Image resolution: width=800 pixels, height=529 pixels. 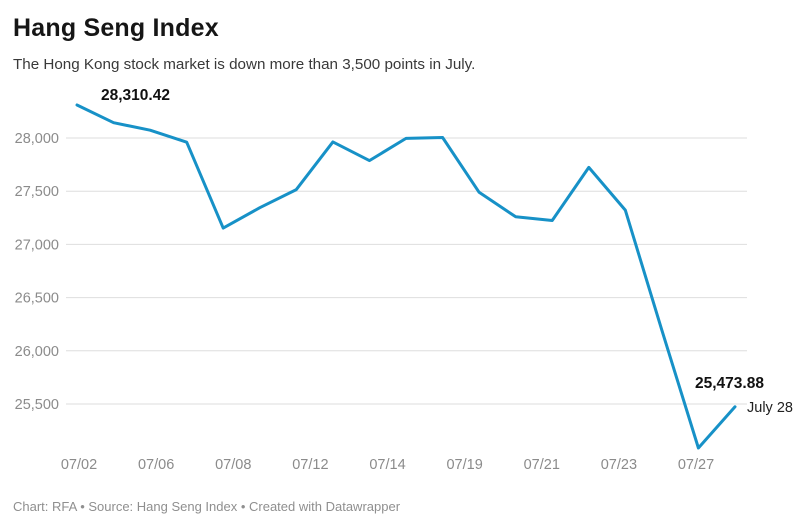 What do you see at coordinates (464, 465) in the screenshot?
I see `x-axis-tick-label: 07/19` at bounding box center [464, 465].